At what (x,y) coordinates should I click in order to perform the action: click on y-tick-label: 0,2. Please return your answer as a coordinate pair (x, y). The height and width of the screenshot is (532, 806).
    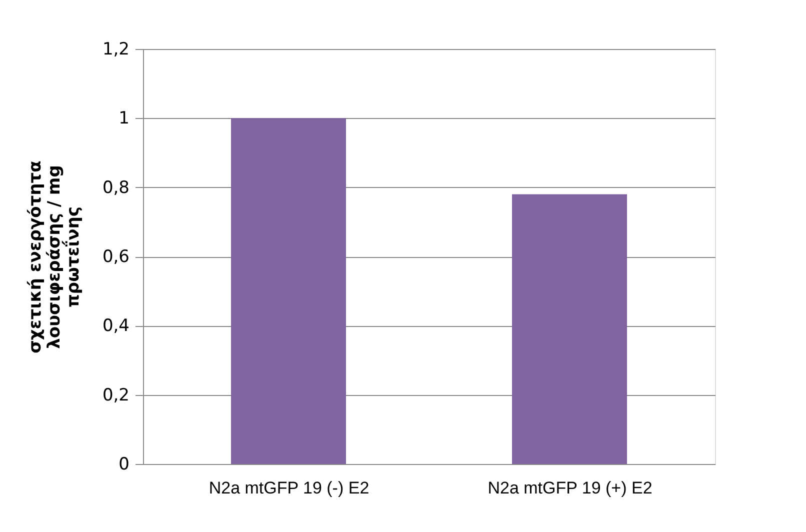
    Looking at the image, I should click on (116, 395).